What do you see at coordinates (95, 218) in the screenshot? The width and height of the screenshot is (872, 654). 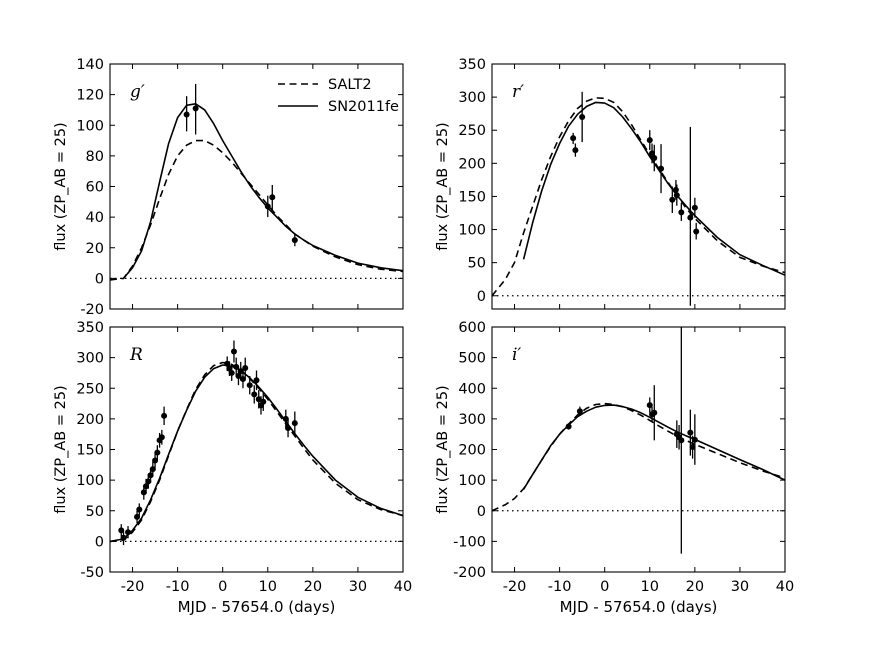 I see `y-tick-label: 40` at bounding box center [95, 218].